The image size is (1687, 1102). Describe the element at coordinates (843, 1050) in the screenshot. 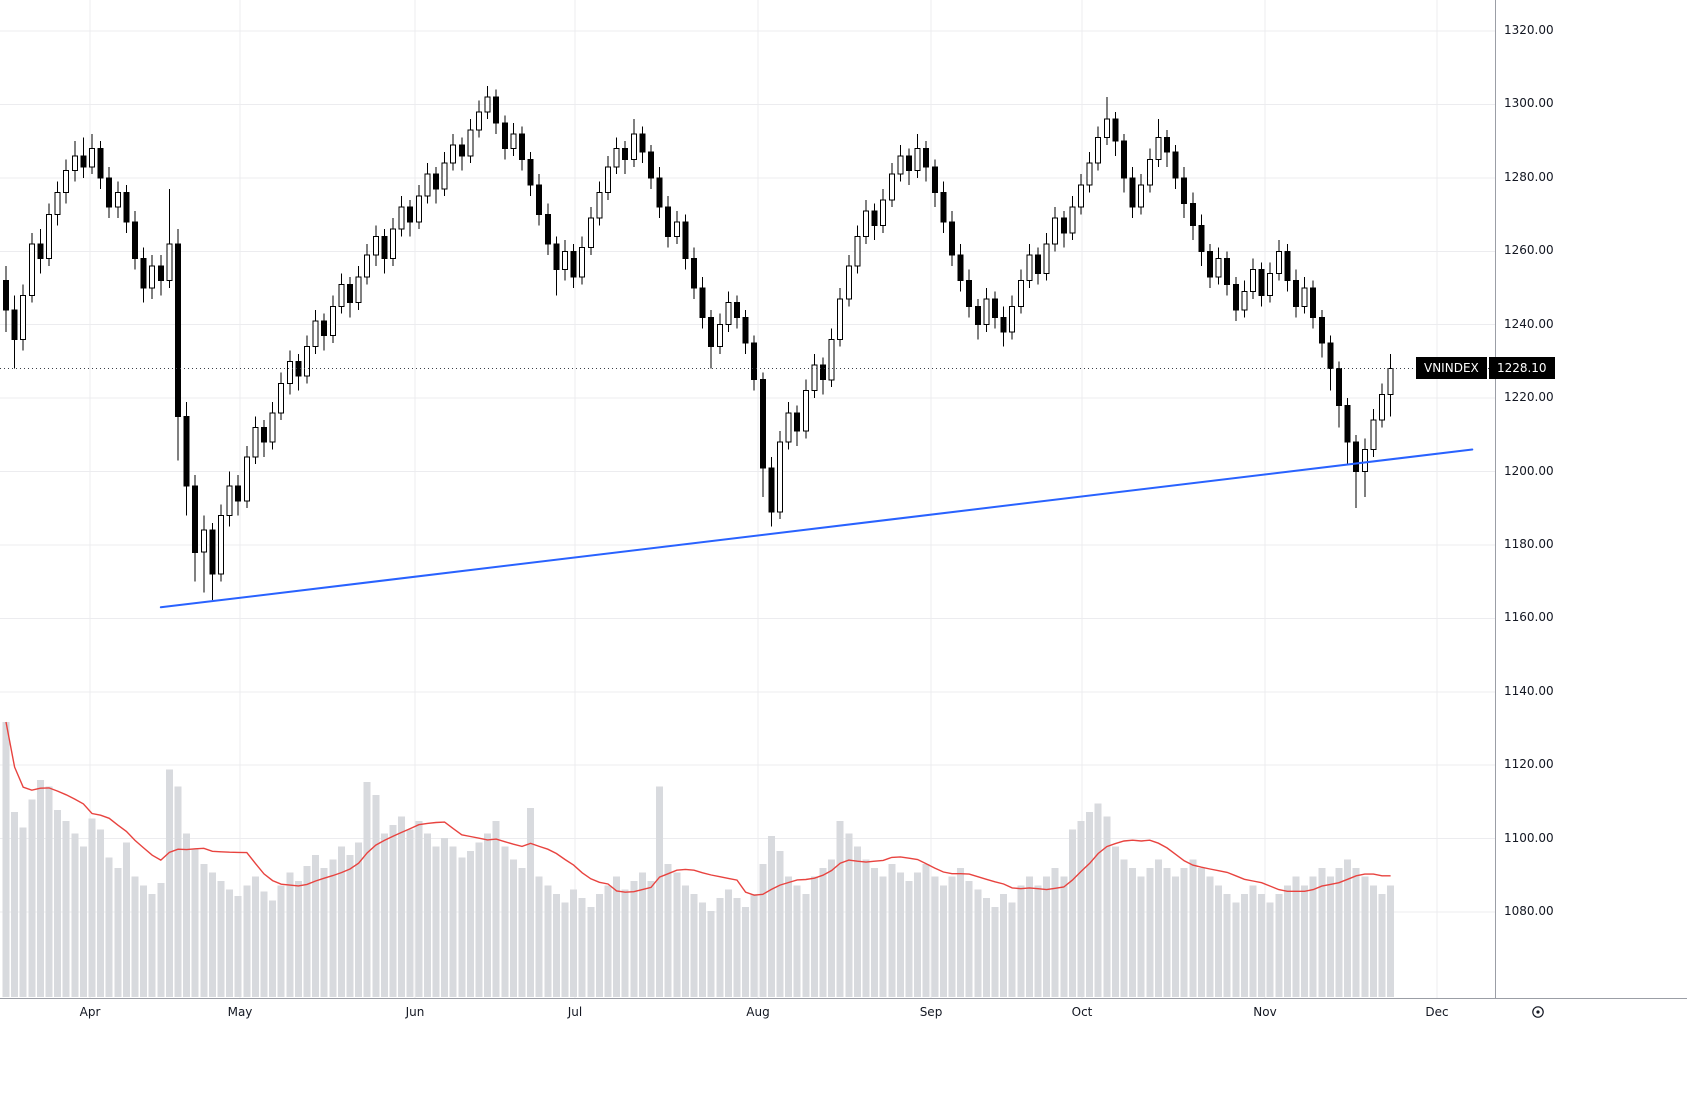

I see `time-axis: Apr May Jun Jul Aug Sep Oct Nov Dec` at that location.